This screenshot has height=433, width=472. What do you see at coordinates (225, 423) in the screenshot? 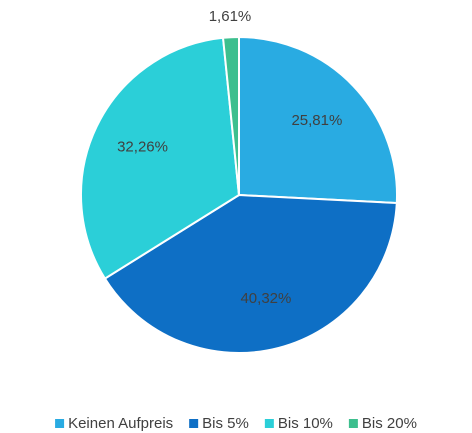
I see `legend-label: Bis 5%` at bounding box center [225, 423].